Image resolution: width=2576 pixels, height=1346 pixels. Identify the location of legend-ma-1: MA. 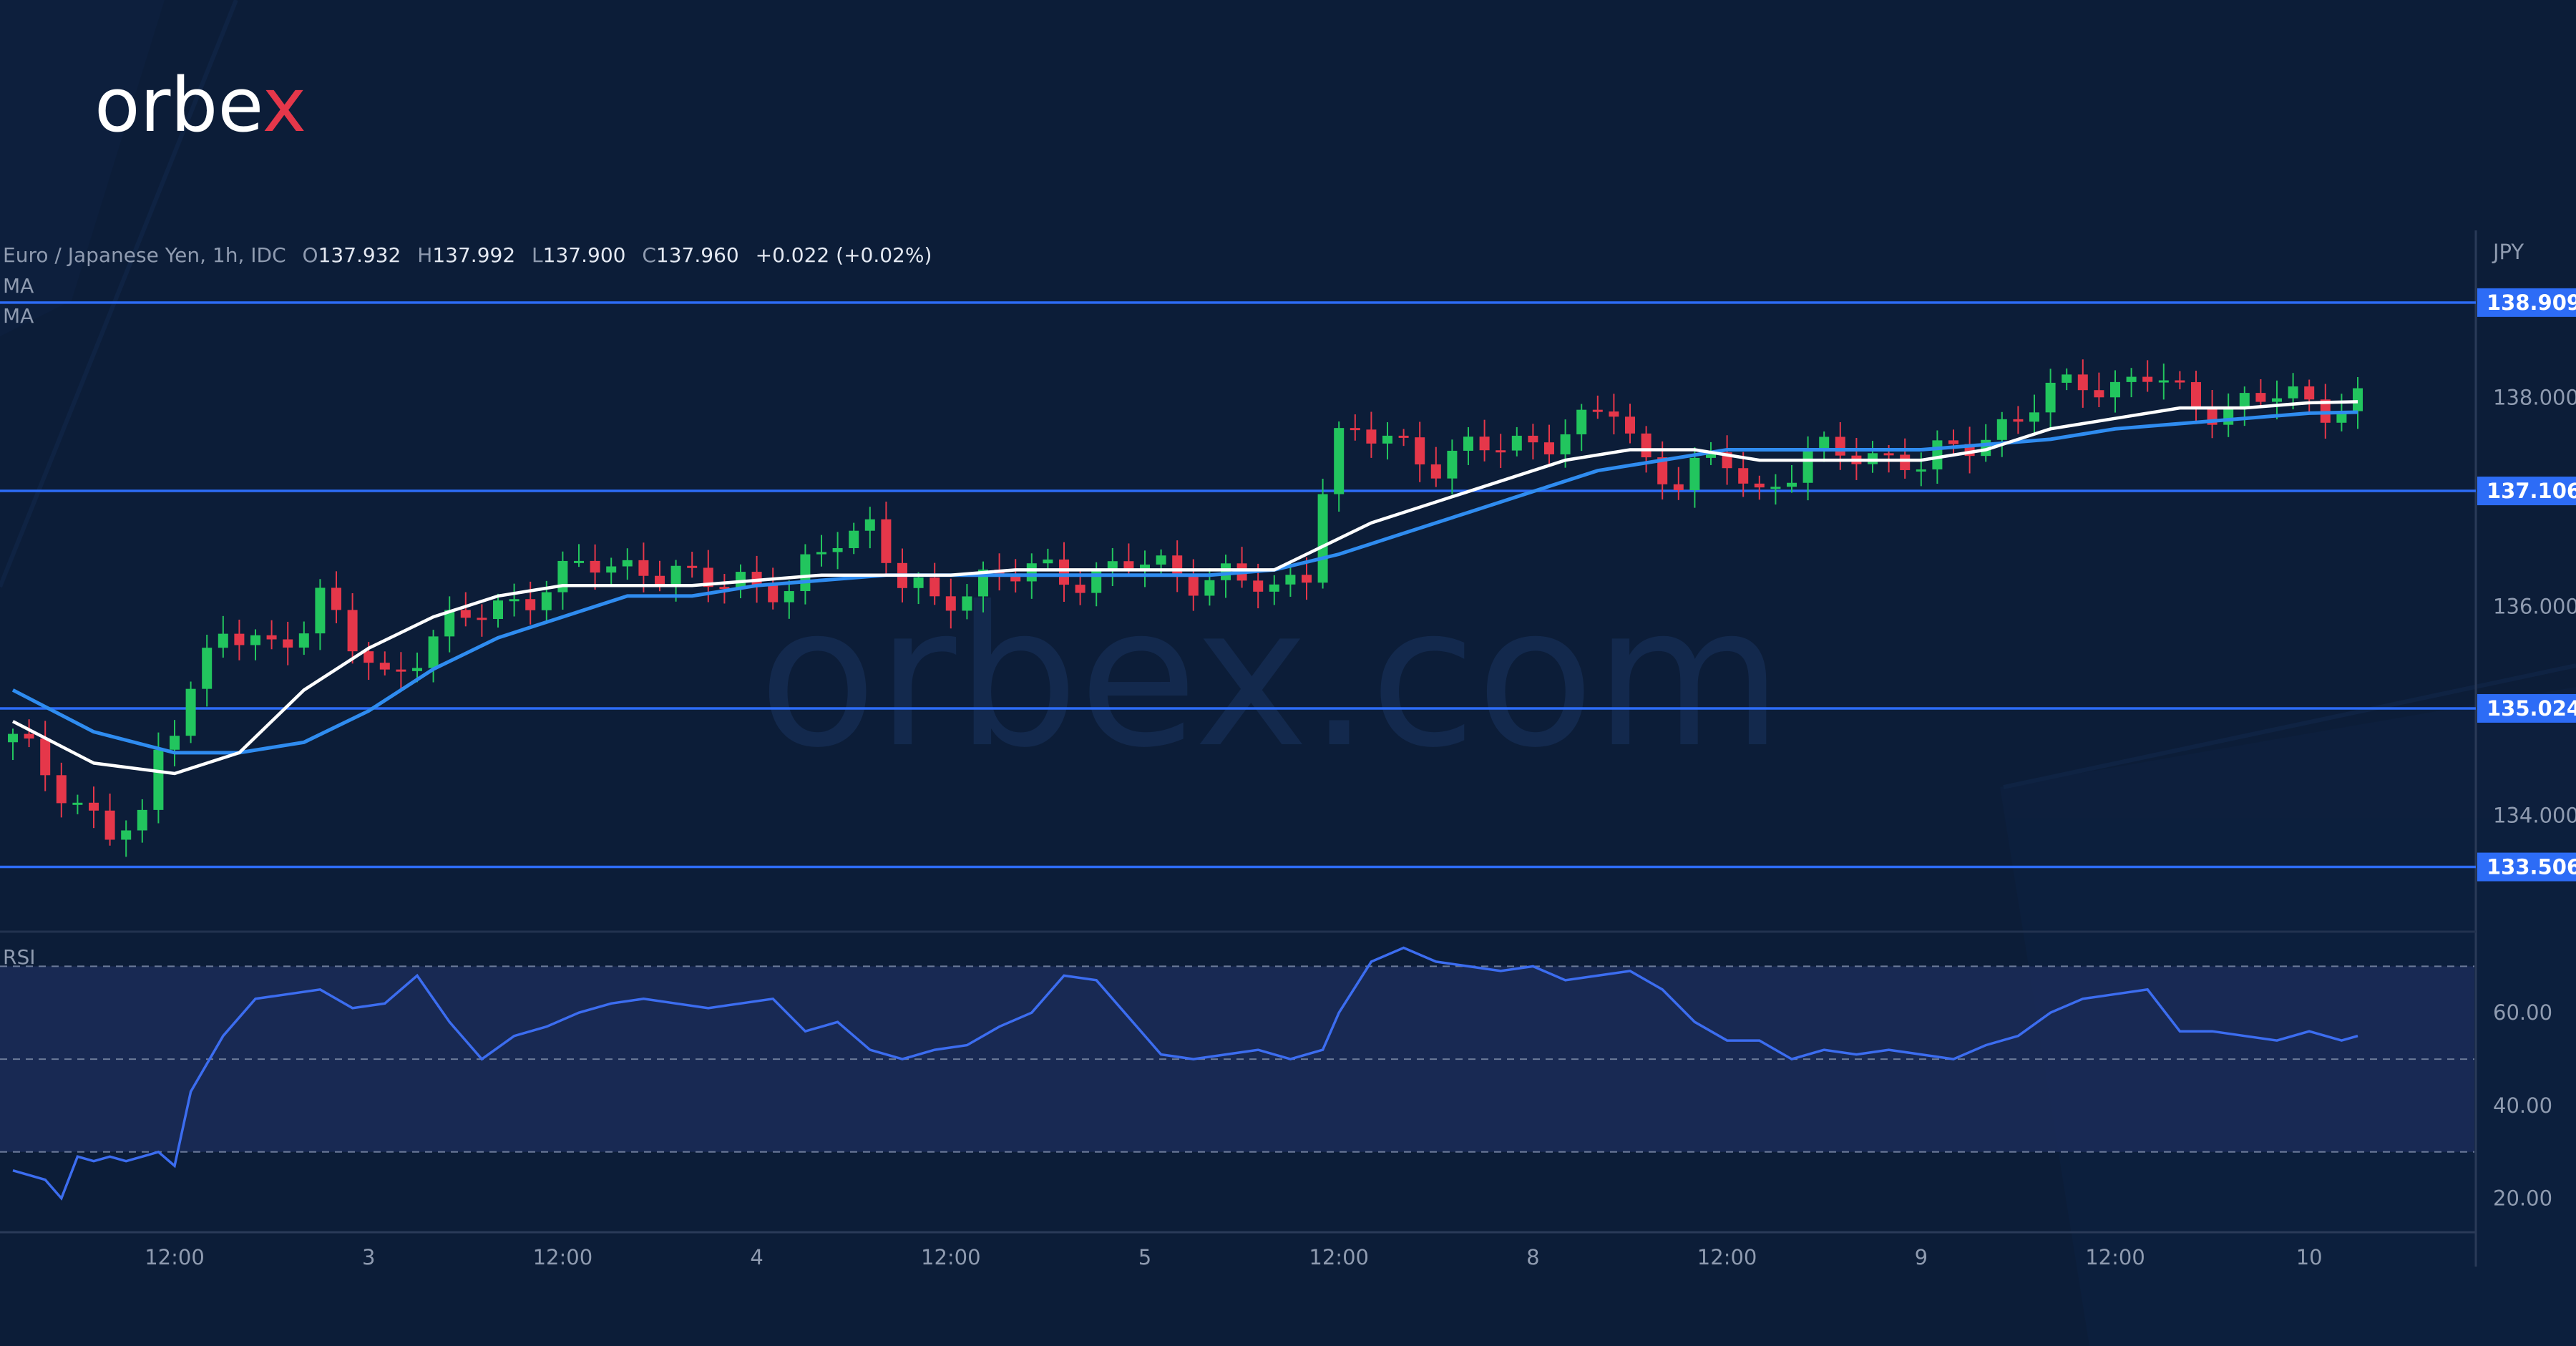
(18, 286).